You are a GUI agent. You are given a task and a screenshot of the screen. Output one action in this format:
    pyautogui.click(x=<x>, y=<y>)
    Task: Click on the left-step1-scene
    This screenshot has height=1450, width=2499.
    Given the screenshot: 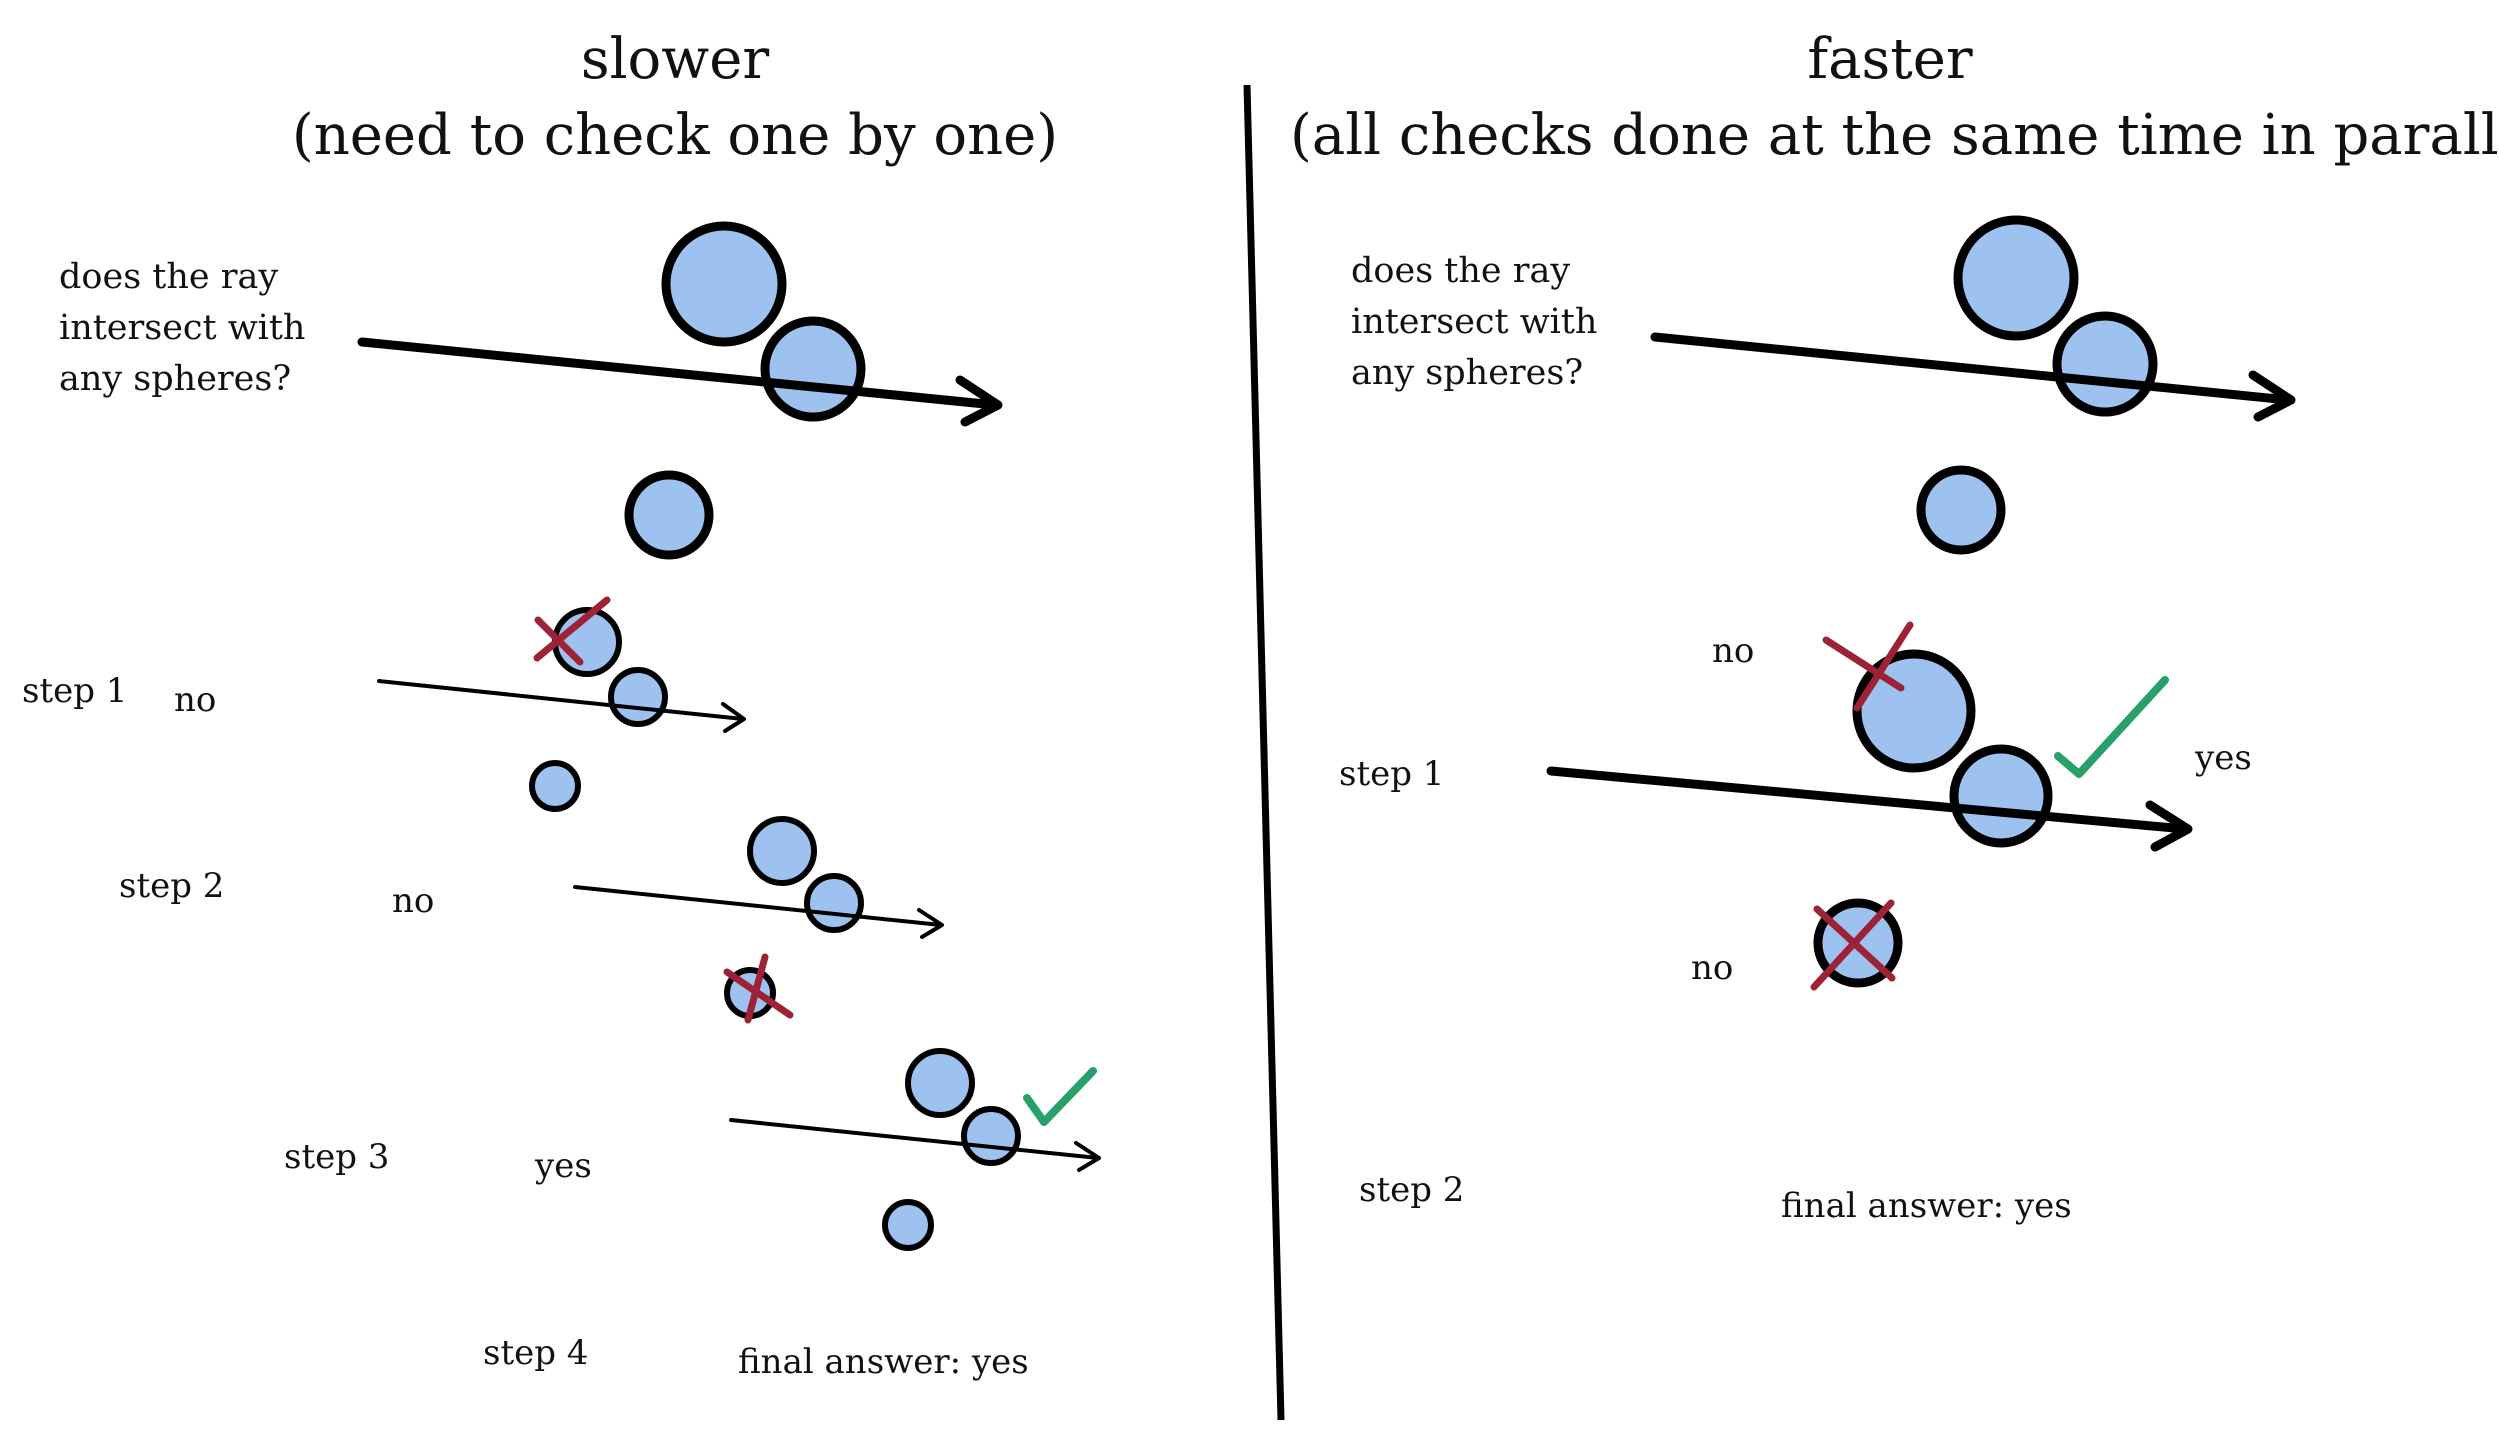 What is the action you would take?
    pyautogui.click(x=561, y=704)
    